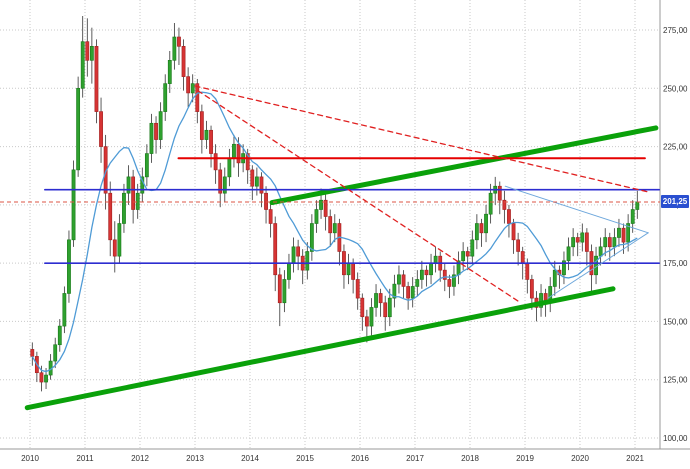 This screenshot has width=690, height=469. Describe the element at coordinates (250, 458) in the screenshot. I see `x-axis-label: 2014` at that location.